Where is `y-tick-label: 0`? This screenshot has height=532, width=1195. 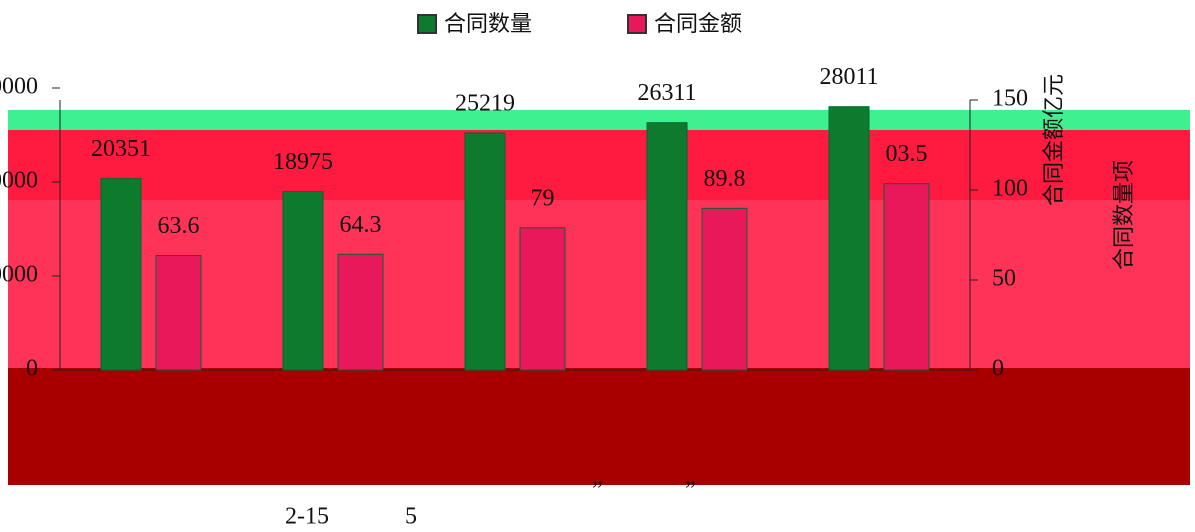
y-tick-label: 0 is located at coordinates (32, 369).